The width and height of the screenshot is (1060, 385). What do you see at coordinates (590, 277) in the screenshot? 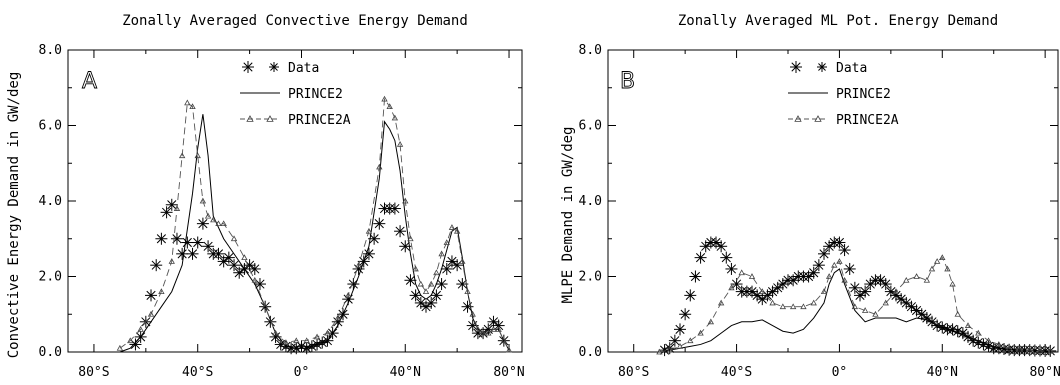
I see `y-tick-label: 2.0` at bounding box center [590, 277].